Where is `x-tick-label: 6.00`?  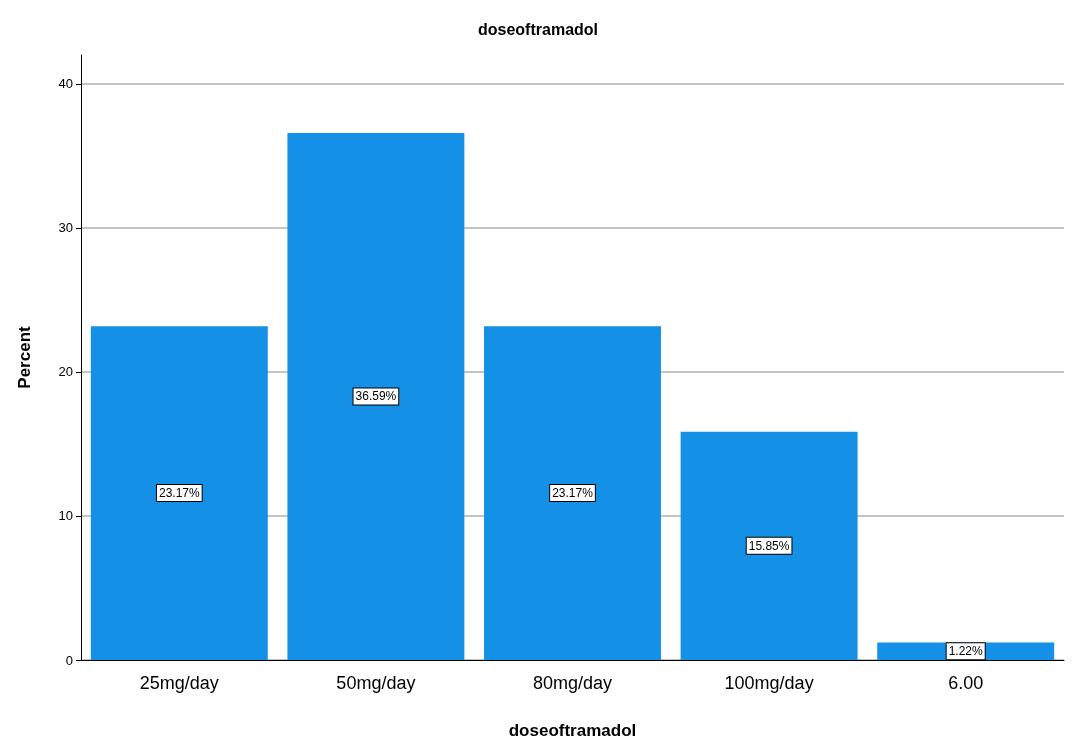 x-tick-label: 6.00 is located at coordinates (966, 683).